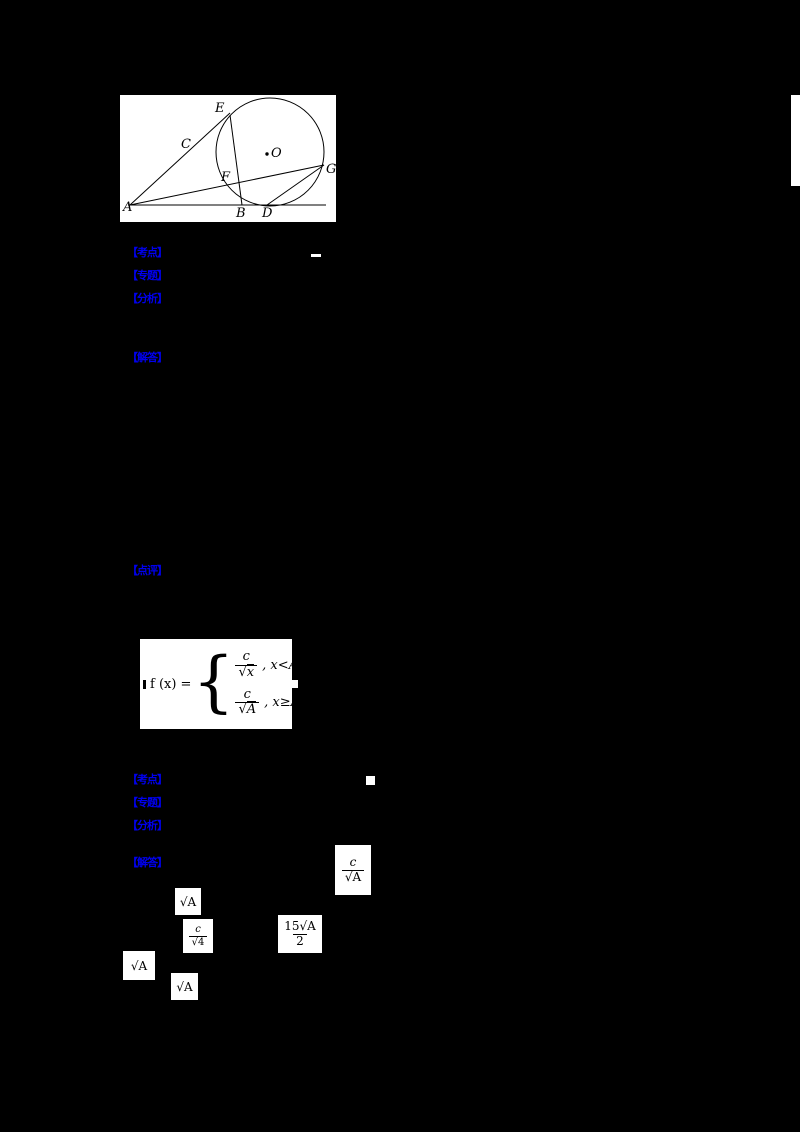 The image size is (800, 1132). I want to click on function-lhs: f (x) =, so click(171, 684).